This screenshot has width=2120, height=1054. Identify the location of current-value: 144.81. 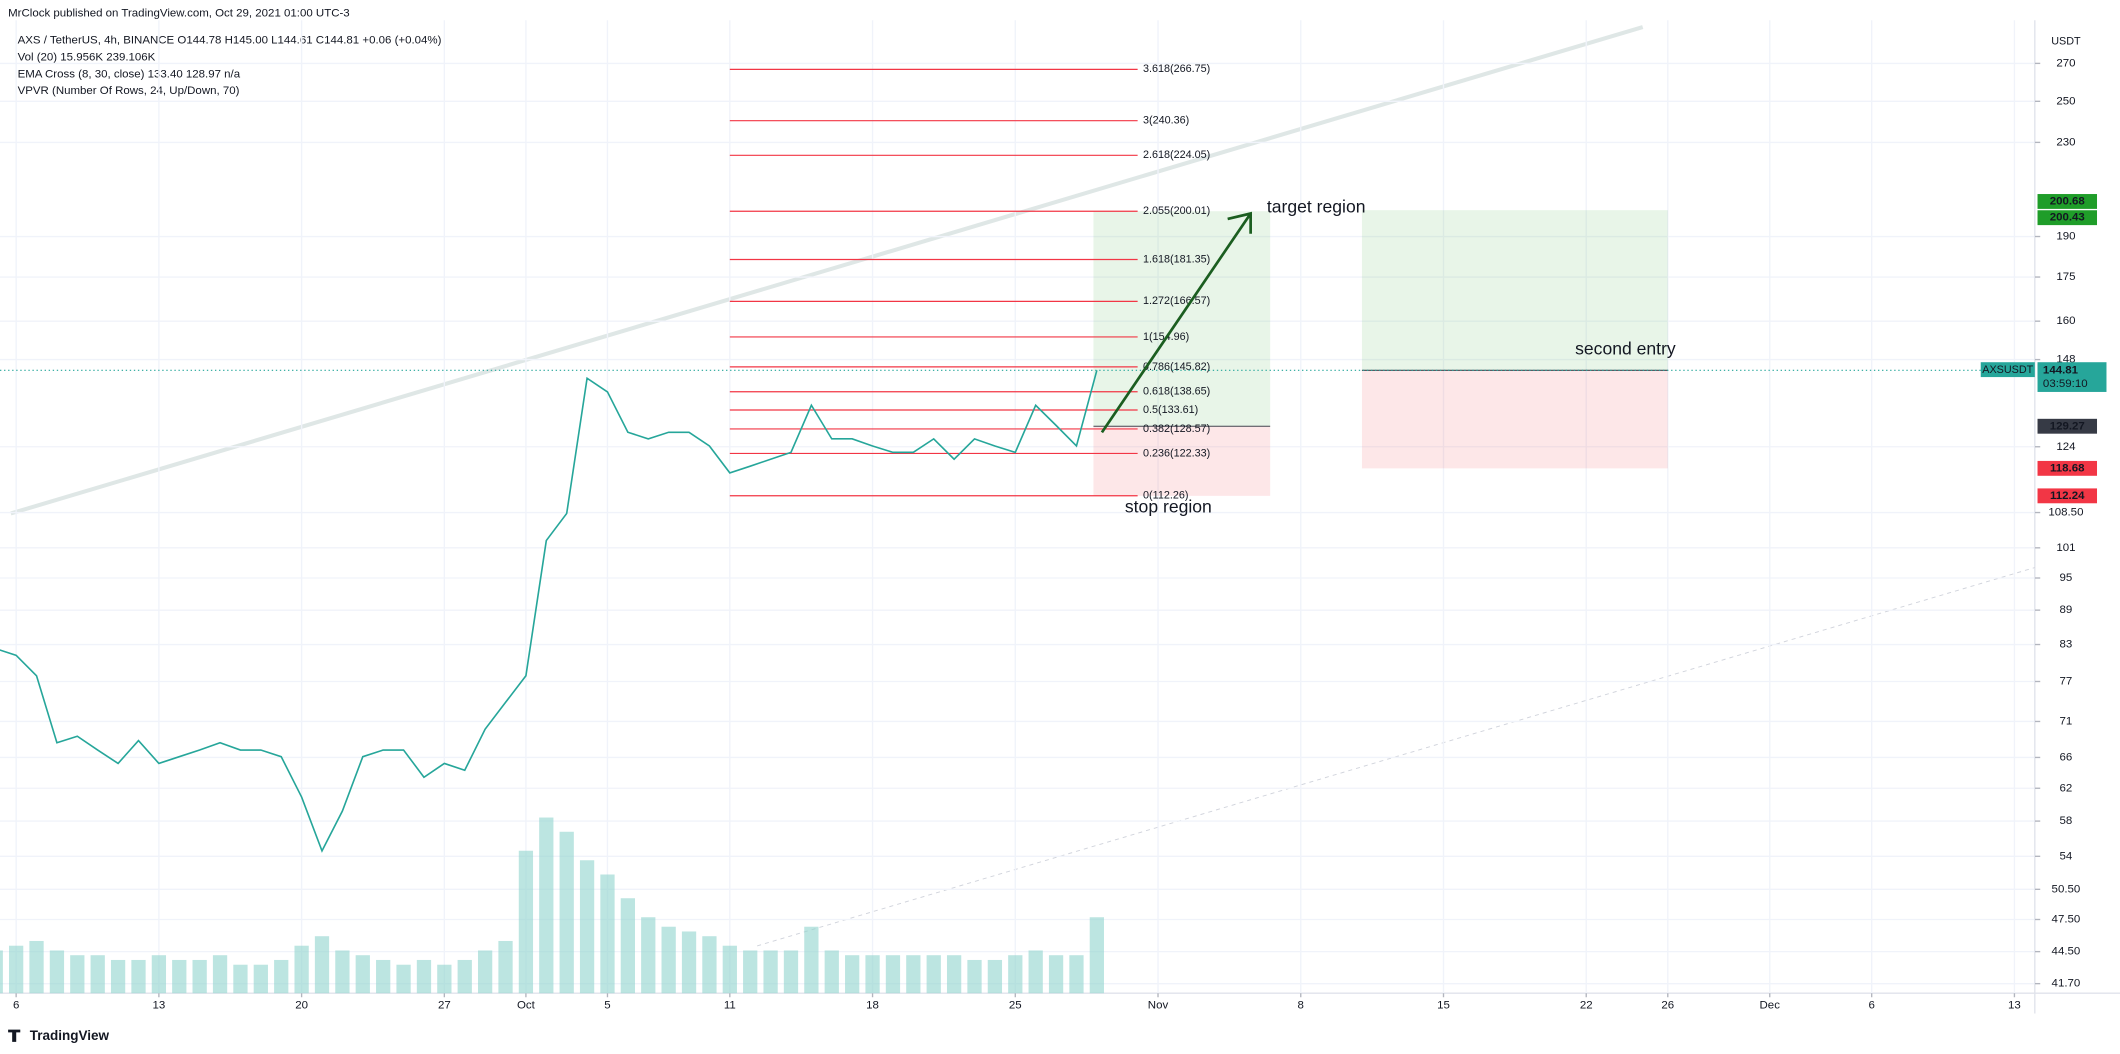
(2061, 370).